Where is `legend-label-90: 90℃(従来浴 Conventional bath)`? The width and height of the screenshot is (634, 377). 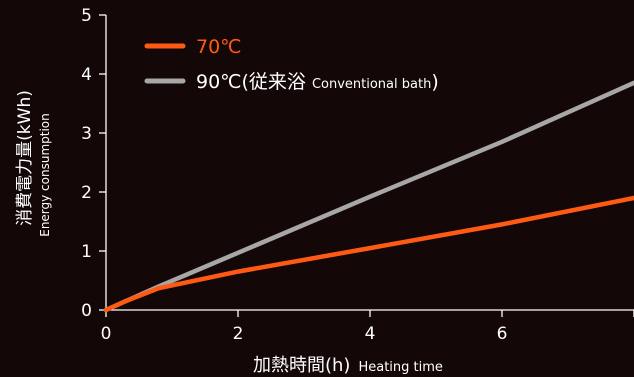 legend-label-90: 90℃(従来浴 Conventional bath) is located at coordinates (317, 82).